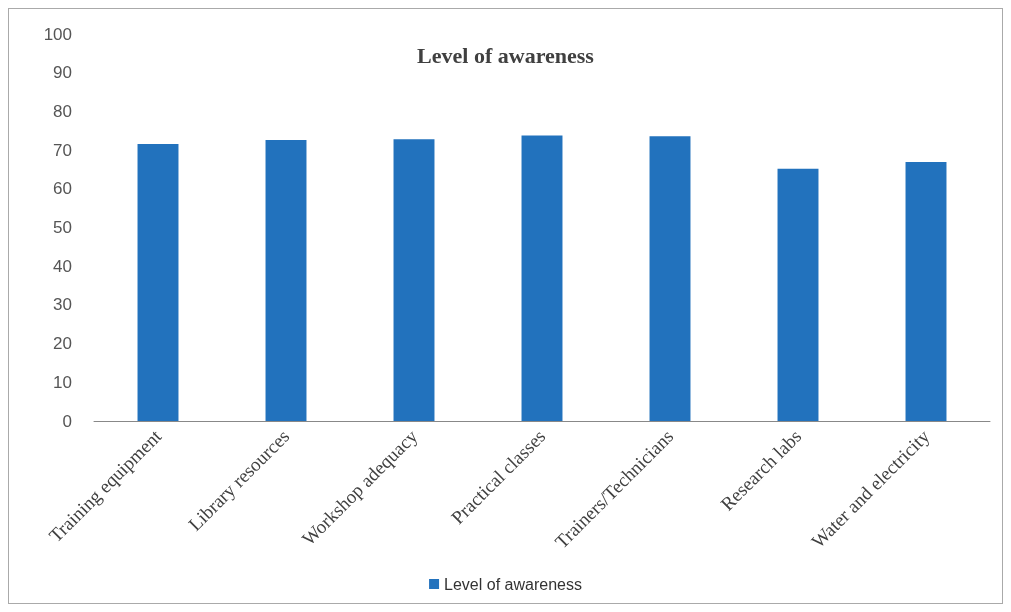 This screenshot has height=612, width=1011. What do you see at coordinates (62, 382) in the screenshot?
I see `y-tick-label: 10` at bounding box center [62, 382].